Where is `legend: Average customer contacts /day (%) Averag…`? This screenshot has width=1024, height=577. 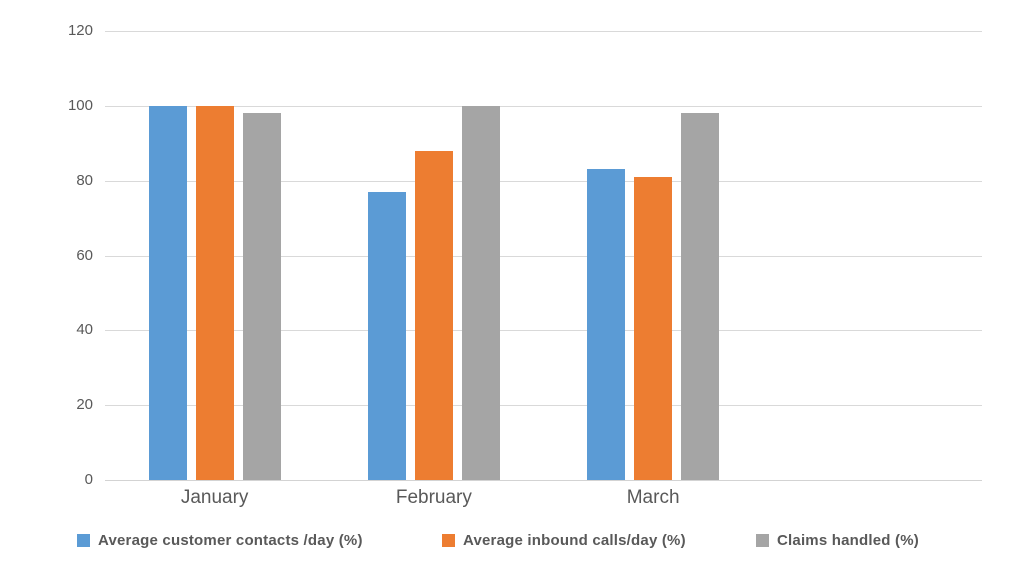 legend: Average customer contacts /day (%) Averag… is located at coordinates (512, 540).